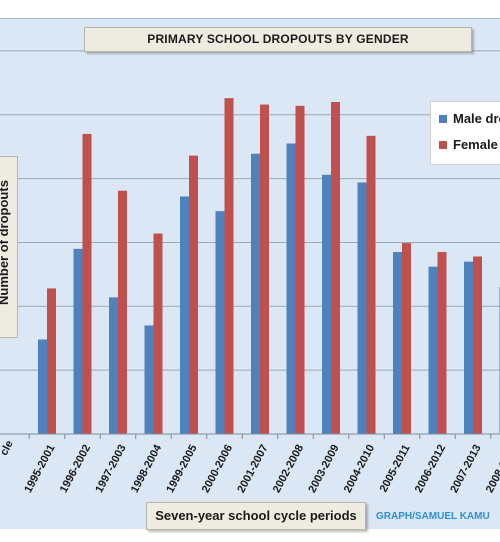  What do you see at coordinates (291, 288) in the screenshot?
I see `bar-male-2002-2008` at bounding box center [291, 288].